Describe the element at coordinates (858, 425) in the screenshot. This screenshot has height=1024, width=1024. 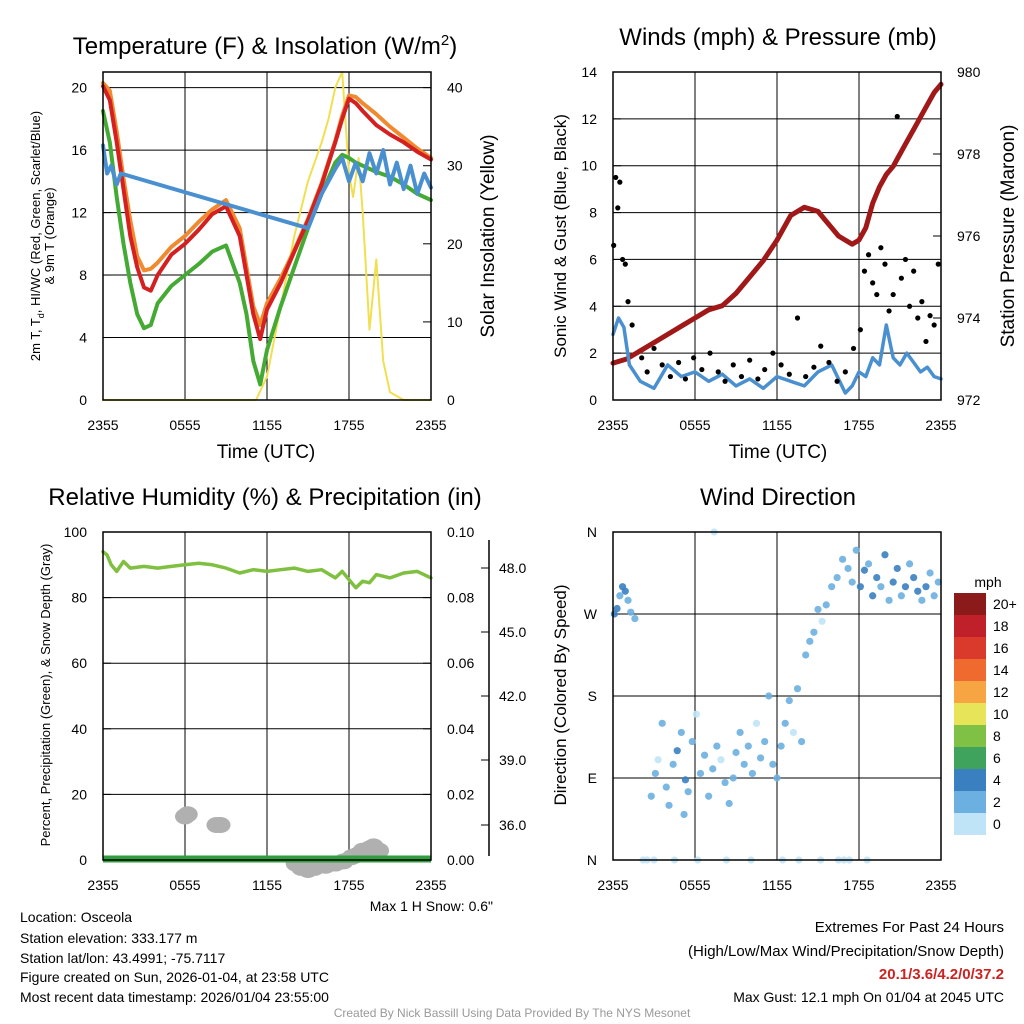
I see `x-tick-label: 1755` at that location.